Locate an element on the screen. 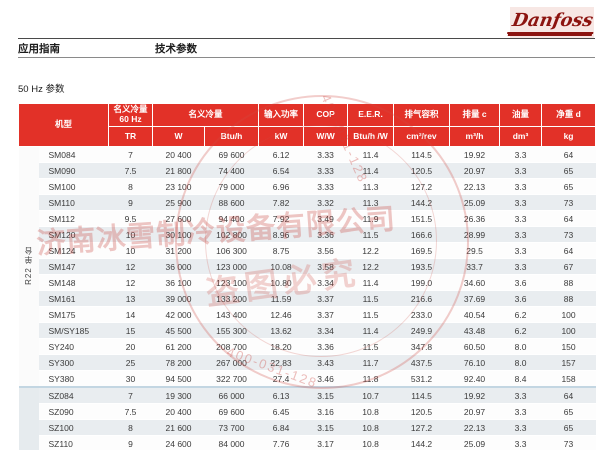 The height and width of the screenshot is (450, 600). cell-kw: 7.76 is located at coordinates (281, 442).